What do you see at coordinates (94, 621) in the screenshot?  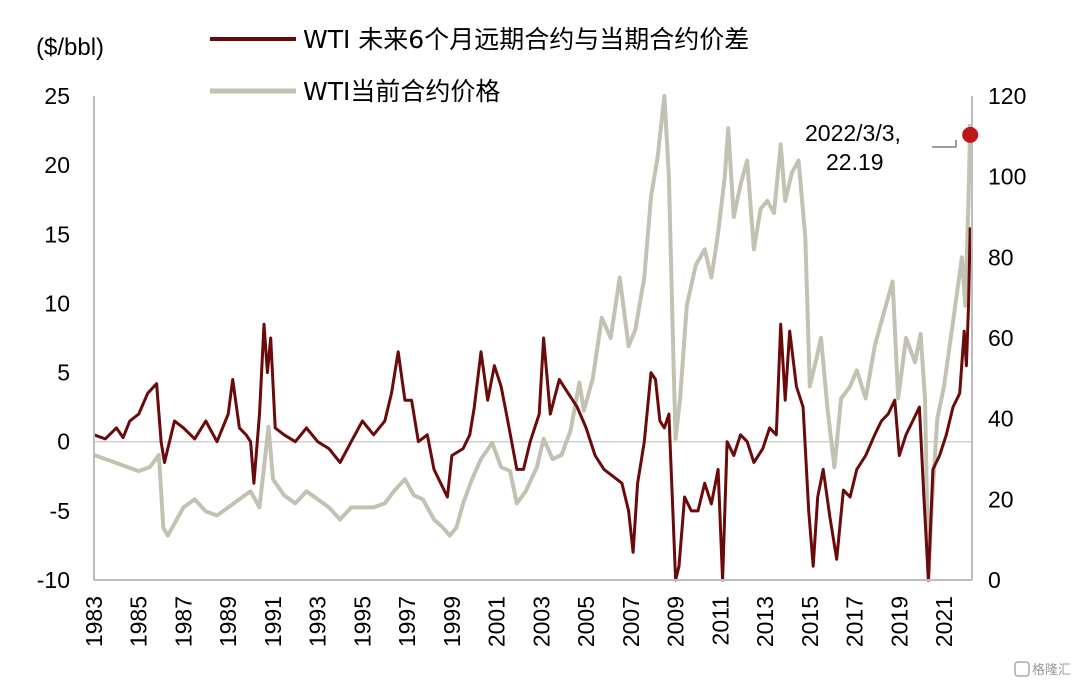 I see `x-tick-label: 1983` at bounding box center [94, 621].